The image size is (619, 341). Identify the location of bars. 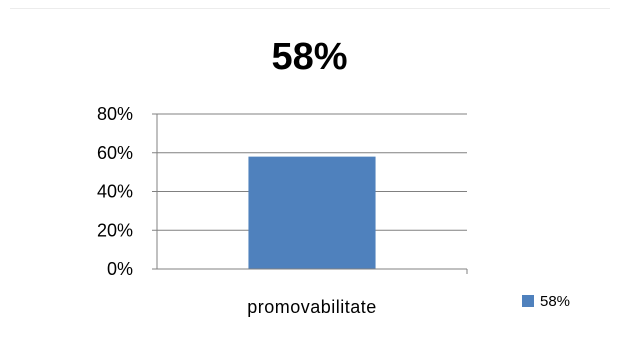
(312, 212).